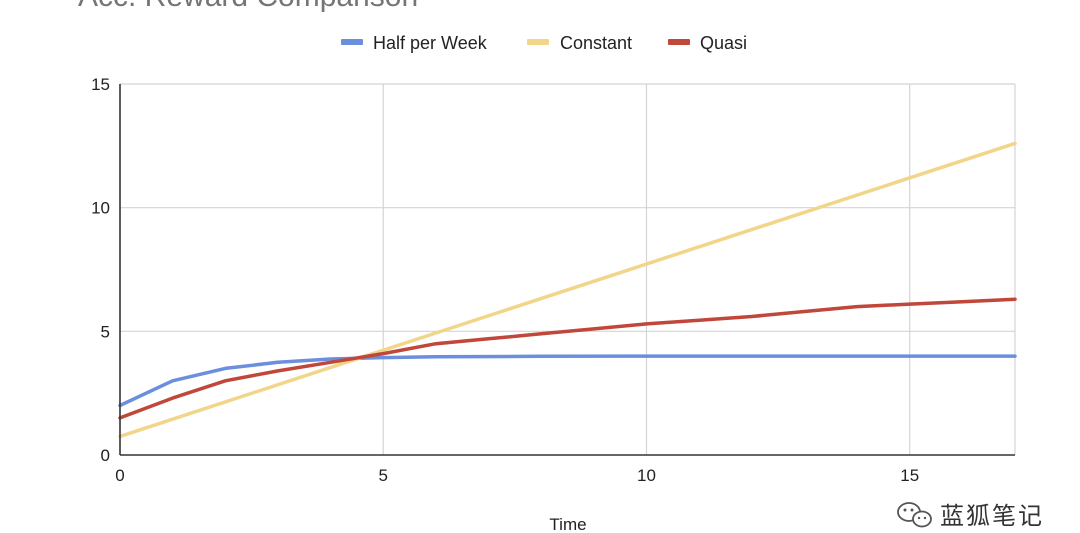  I want to click on legend-swatch-constant, so click(538, 42).